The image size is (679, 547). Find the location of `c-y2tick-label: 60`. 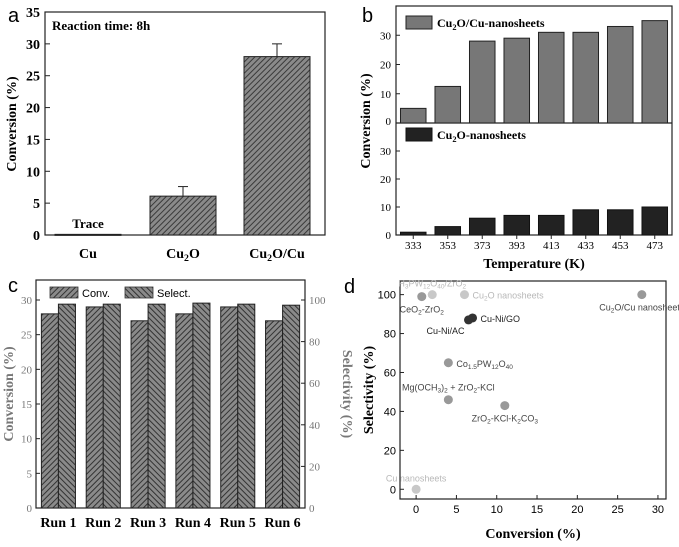

c-y2tick-label: 60 is located at coordinates (315, 384).